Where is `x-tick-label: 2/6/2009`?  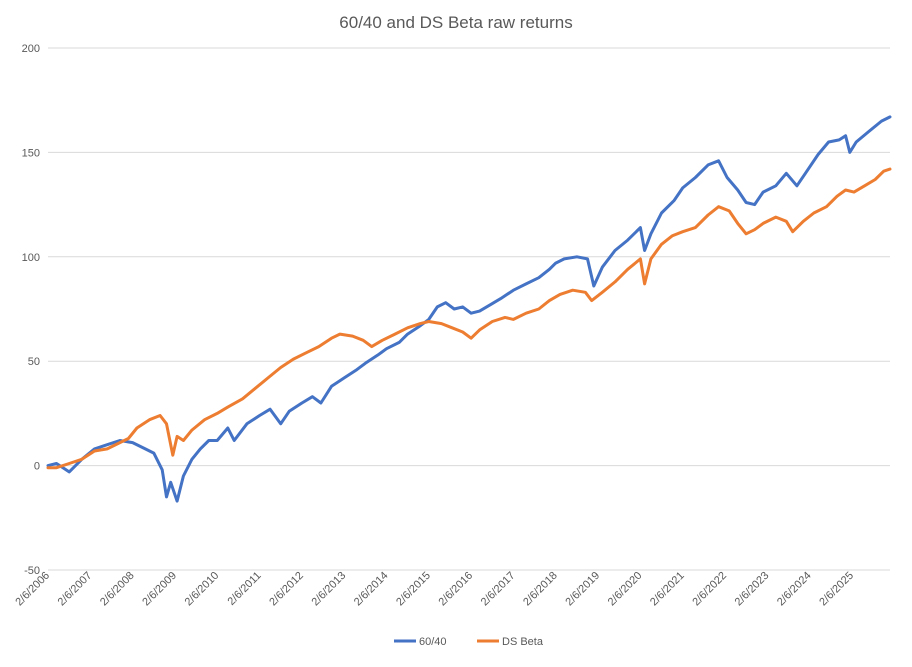 x-tick-label: 2/6/2009 is located at coordinates (159, 589).